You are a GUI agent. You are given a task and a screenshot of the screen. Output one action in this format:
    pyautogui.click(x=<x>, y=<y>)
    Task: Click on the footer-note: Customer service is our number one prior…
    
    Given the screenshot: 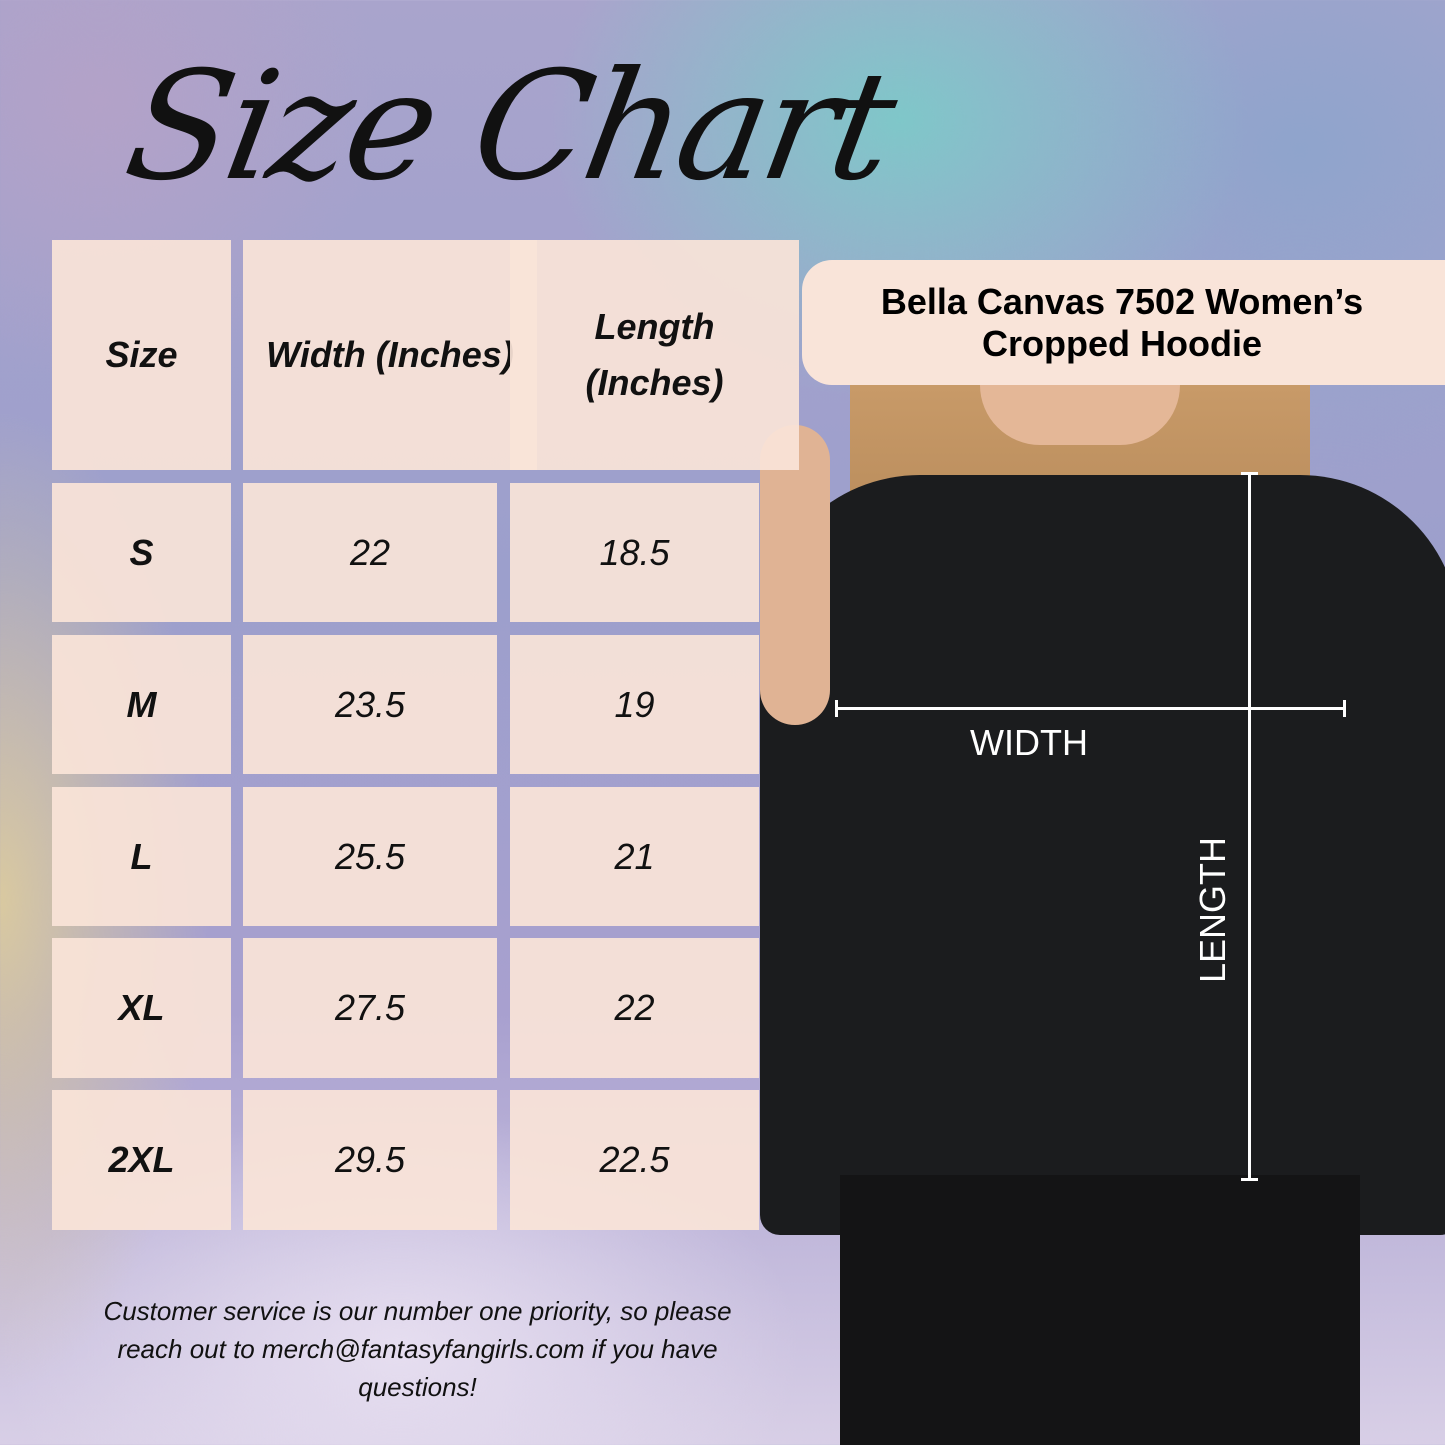 What is the action you would take?
    pyautogui.click(x=417, y=1349)
    